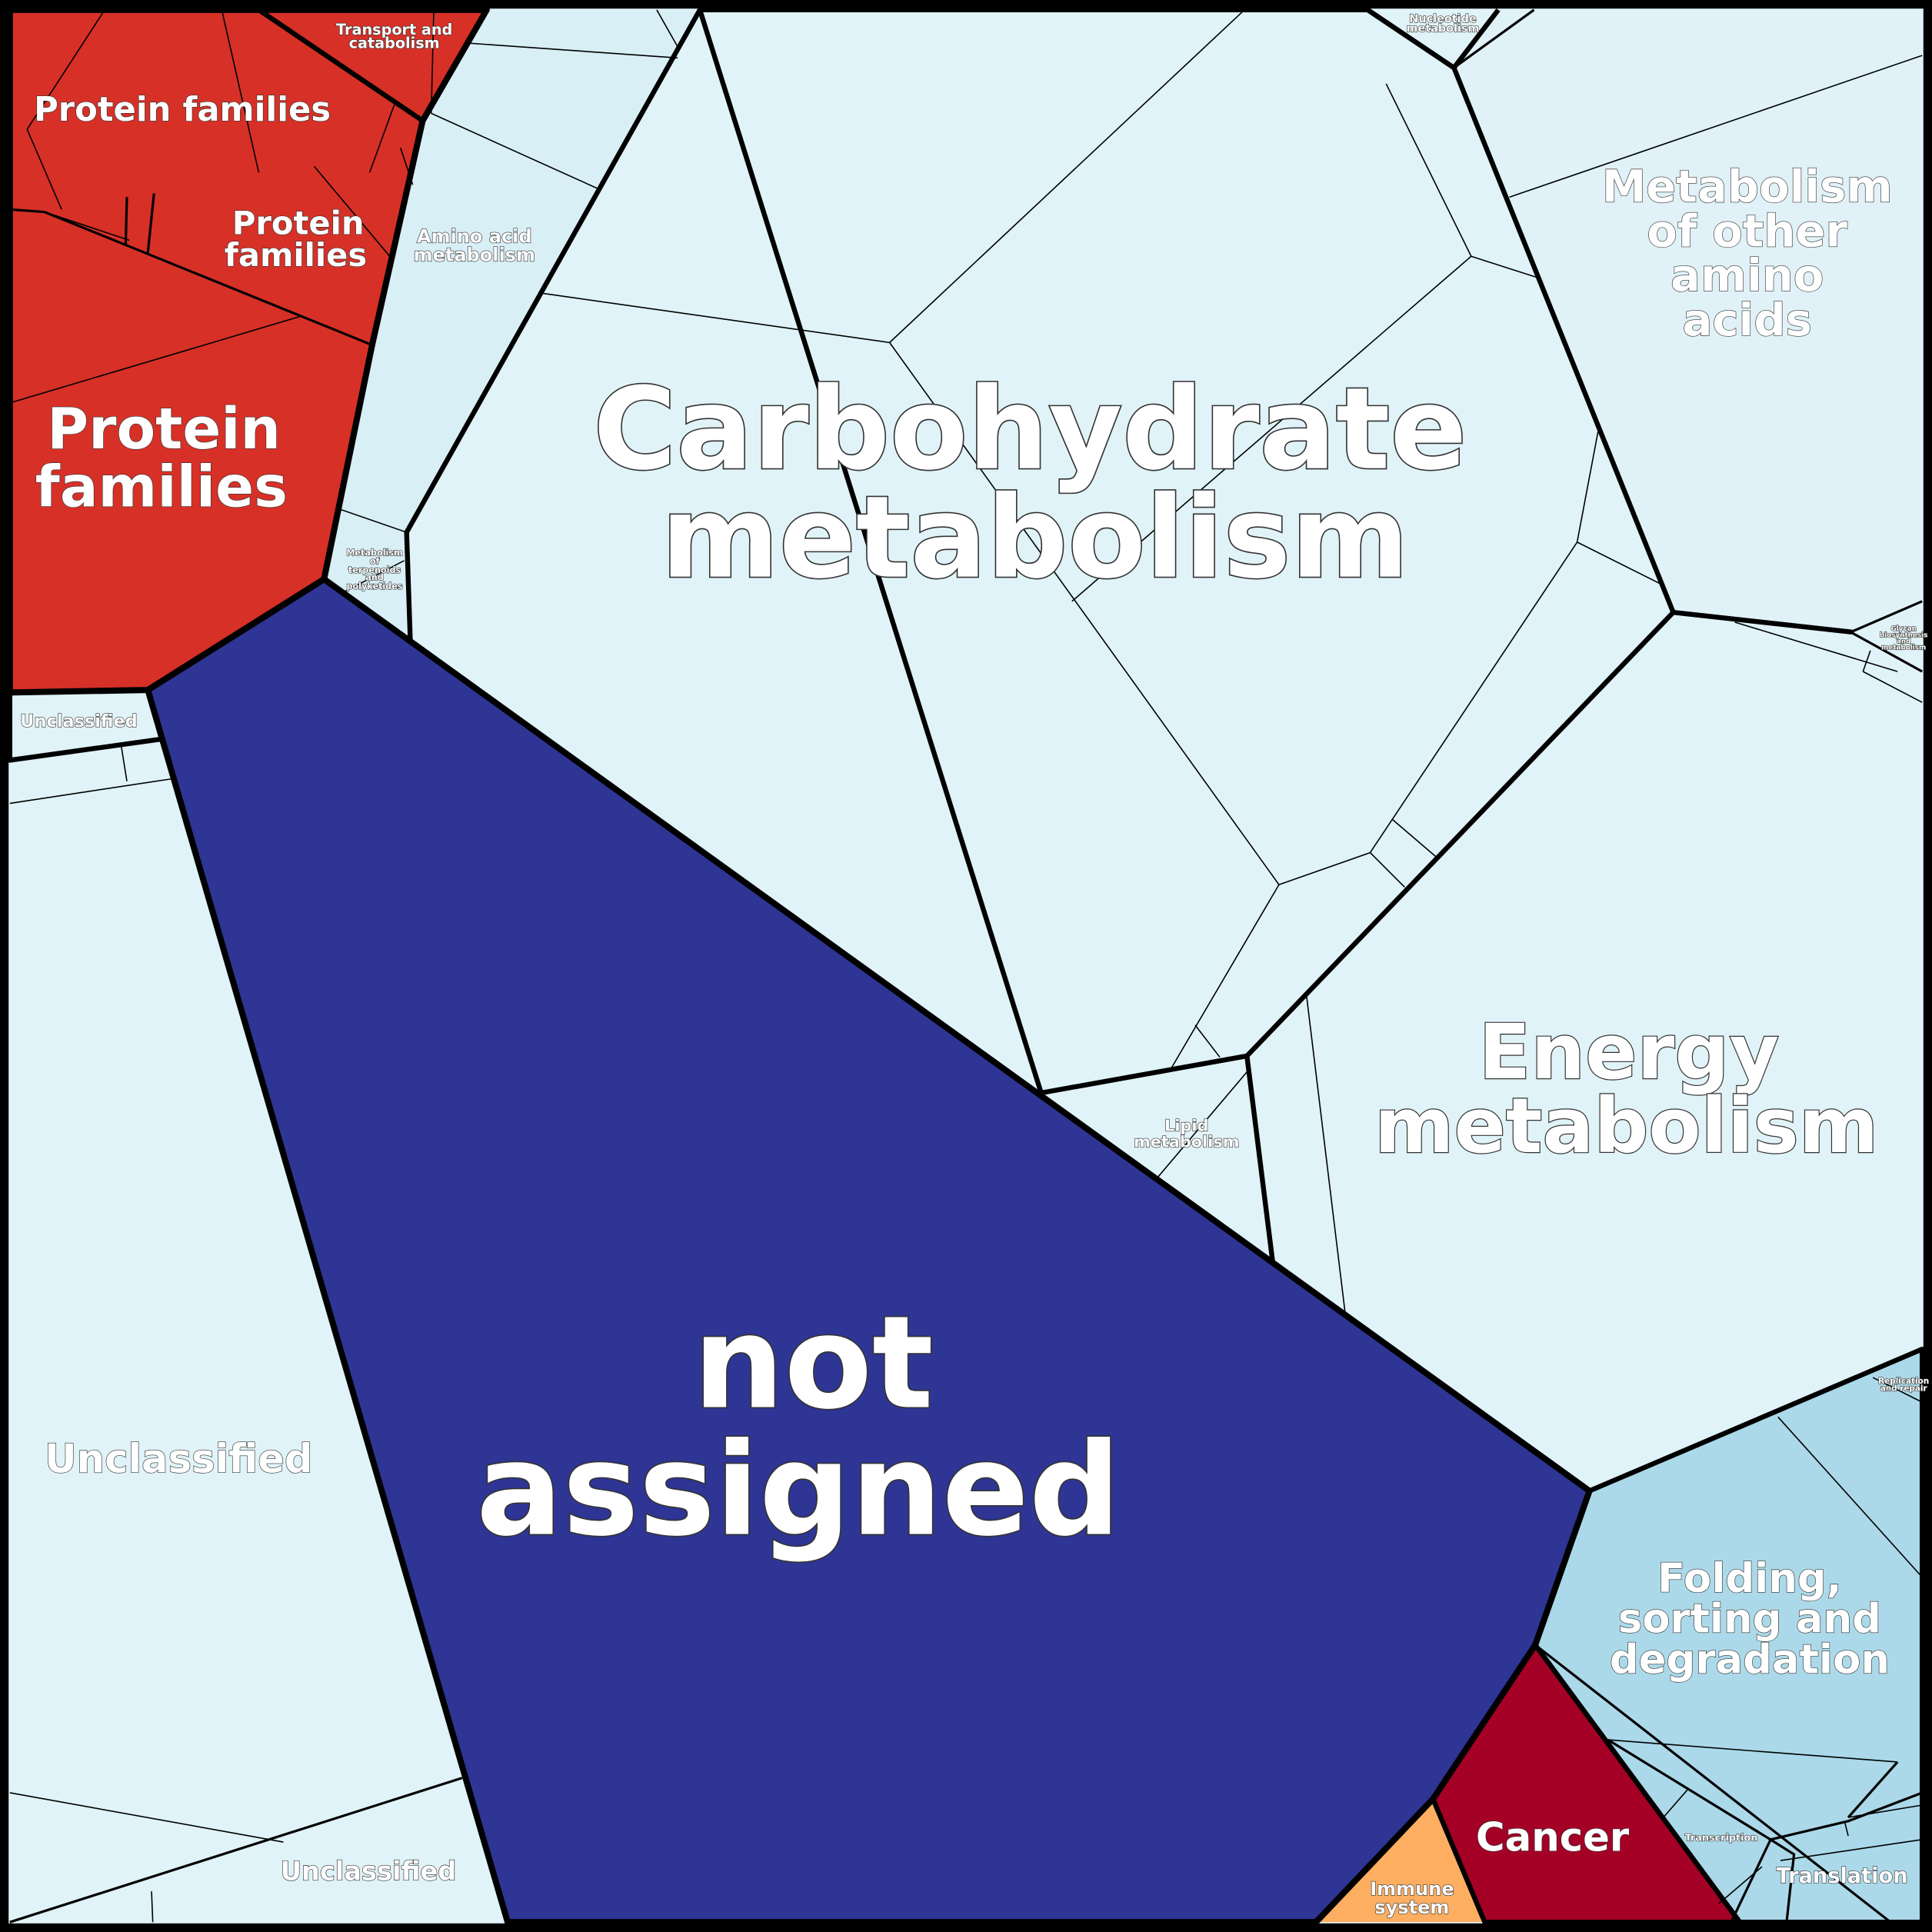  Describe the element at coordinates (394, 36) in the screenshot. I see `label-transport: Transport and catabolism` at that location.